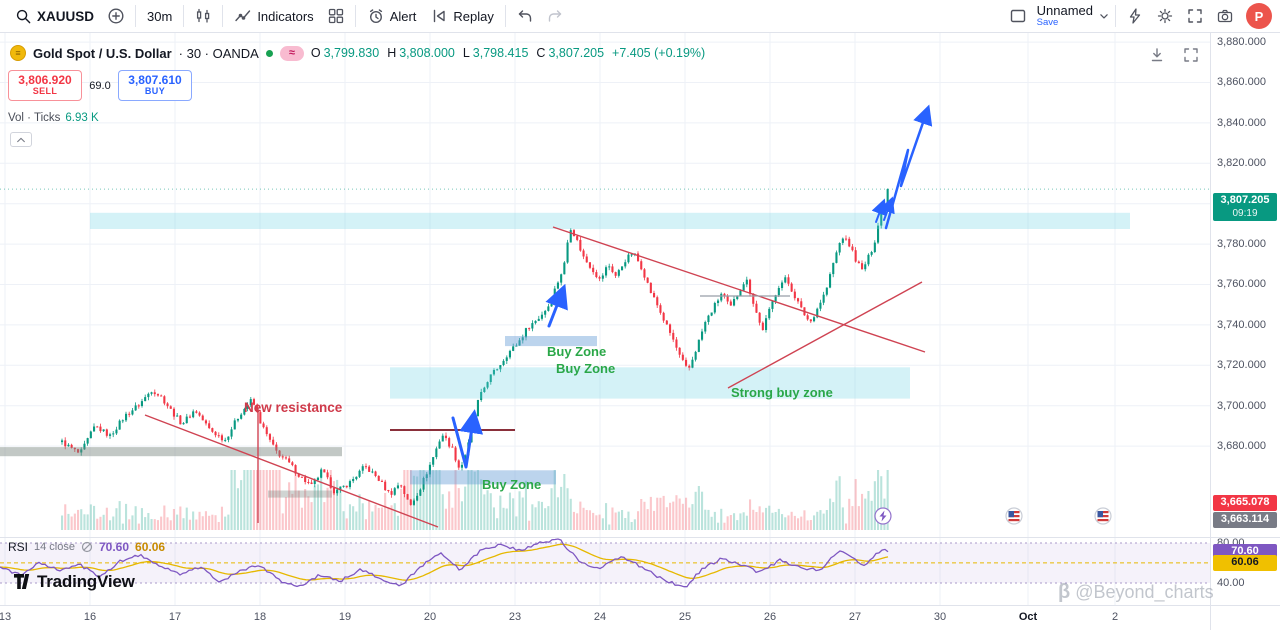  I want to click on add-symbol-button, so click(116, 16).